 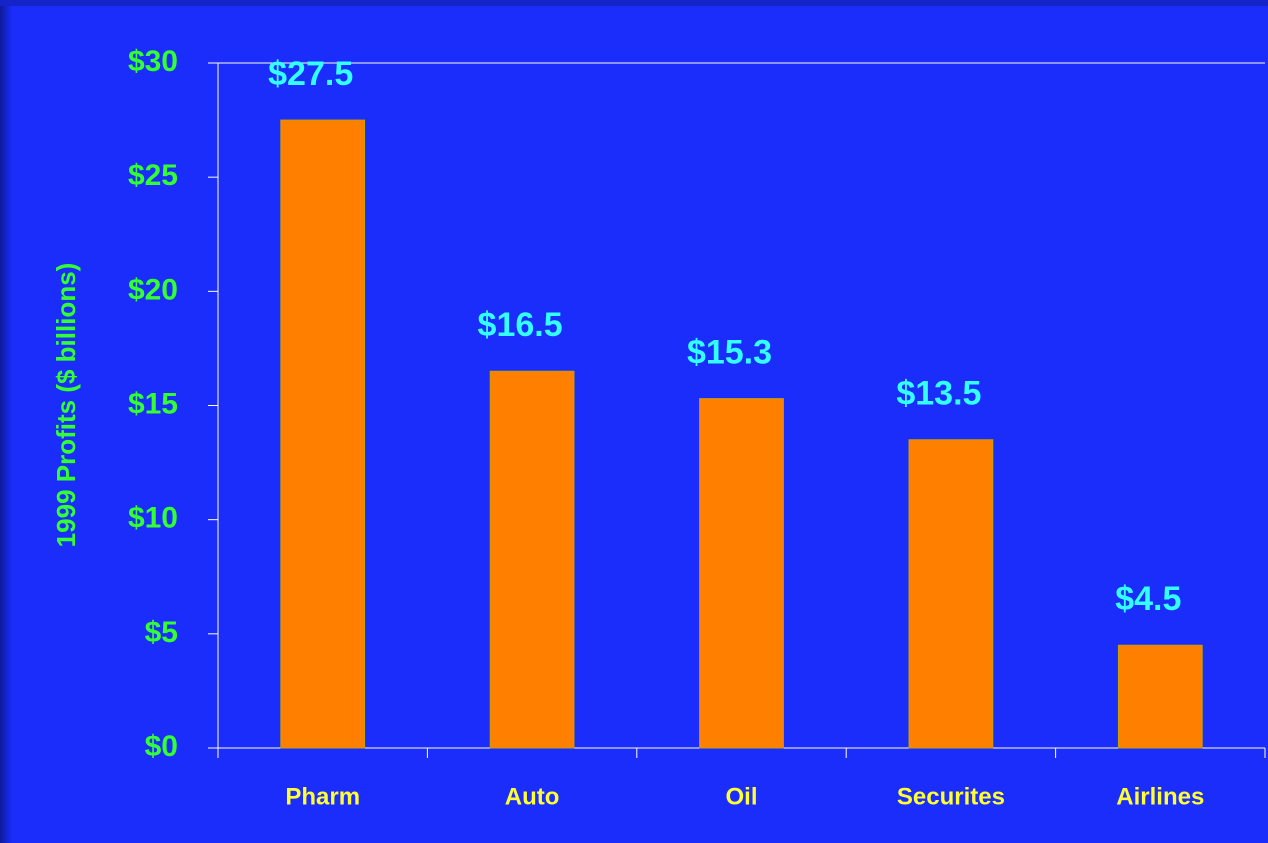 I want to click on y-axis-label: 1999 Profits ($ billions), so click(x=66, y=405).